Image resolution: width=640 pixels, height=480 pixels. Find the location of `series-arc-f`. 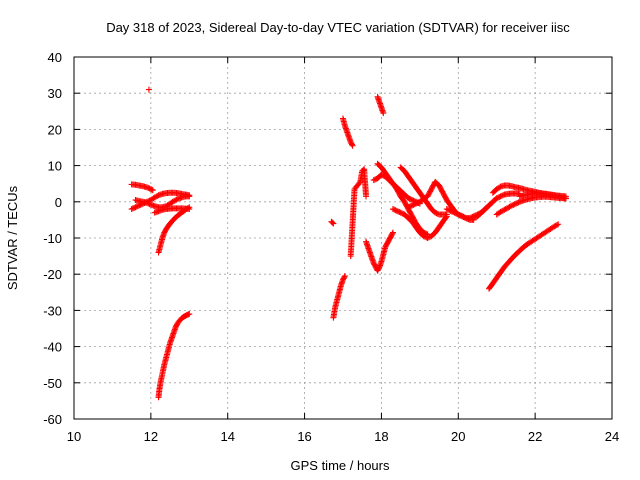

series-arc-f is located at coordinates (174, 356).